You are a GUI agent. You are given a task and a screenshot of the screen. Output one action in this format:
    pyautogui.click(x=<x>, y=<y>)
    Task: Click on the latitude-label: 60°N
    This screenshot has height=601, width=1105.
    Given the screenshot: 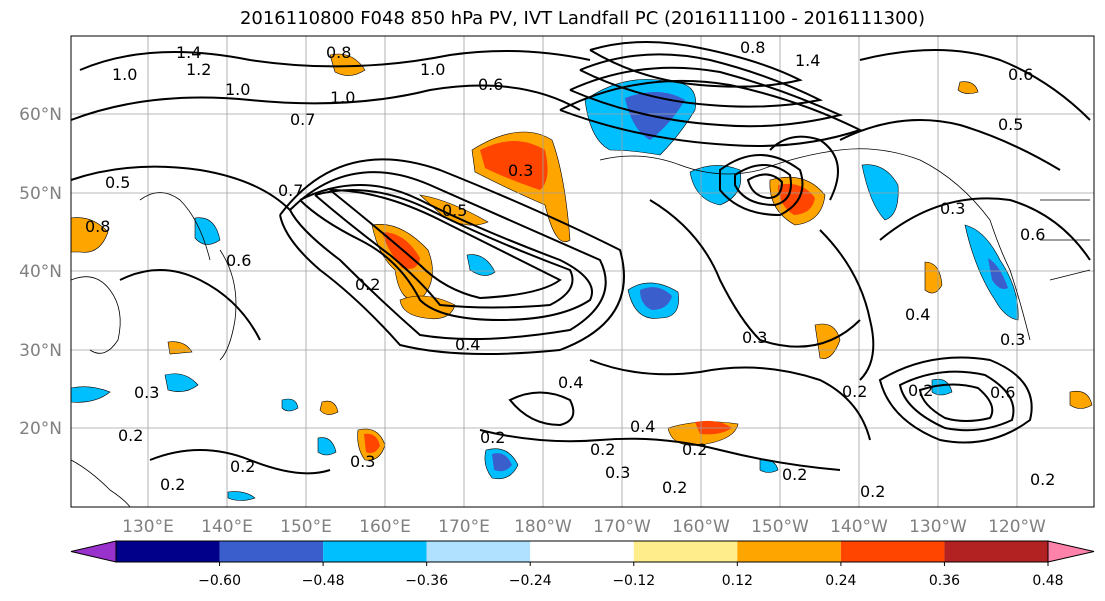 What is the action you would take?
    pyautogui.click(x=40, y=115)
    